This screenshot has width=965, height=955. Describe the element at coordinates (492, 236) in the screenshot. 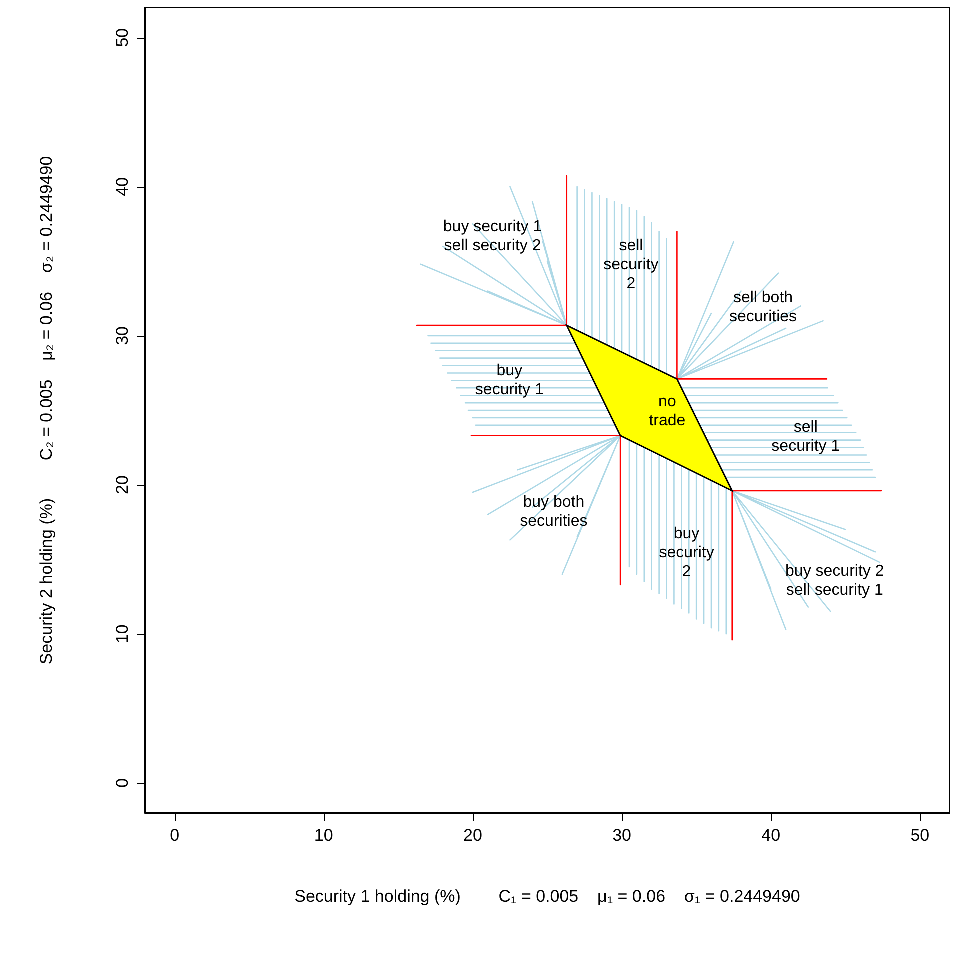

I see `annotation: buy security 1 sell security 2` at that location.